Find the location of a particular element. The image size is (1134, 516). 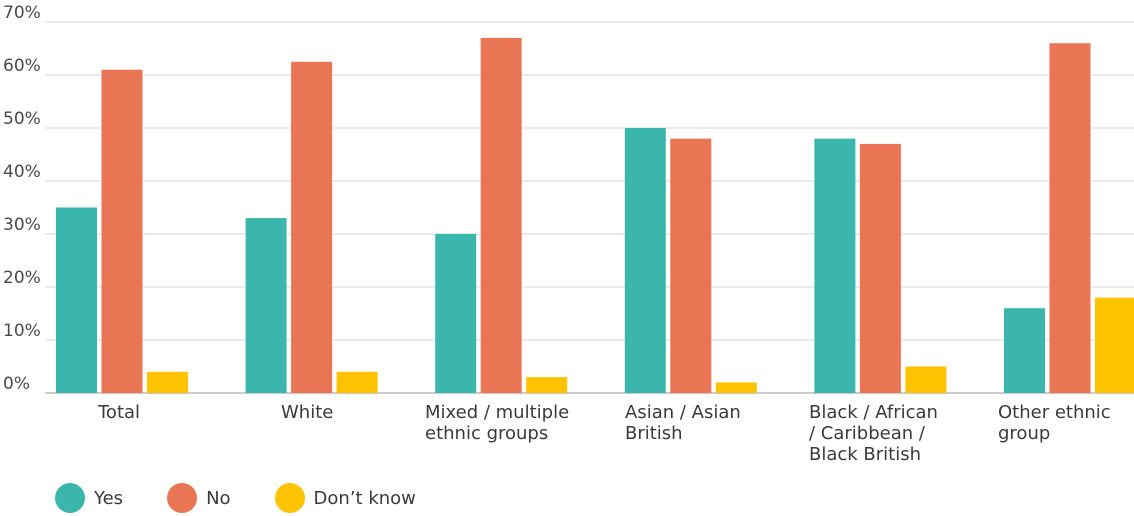

category-label-line: ethnic groups is located at coordinates (487, 433).